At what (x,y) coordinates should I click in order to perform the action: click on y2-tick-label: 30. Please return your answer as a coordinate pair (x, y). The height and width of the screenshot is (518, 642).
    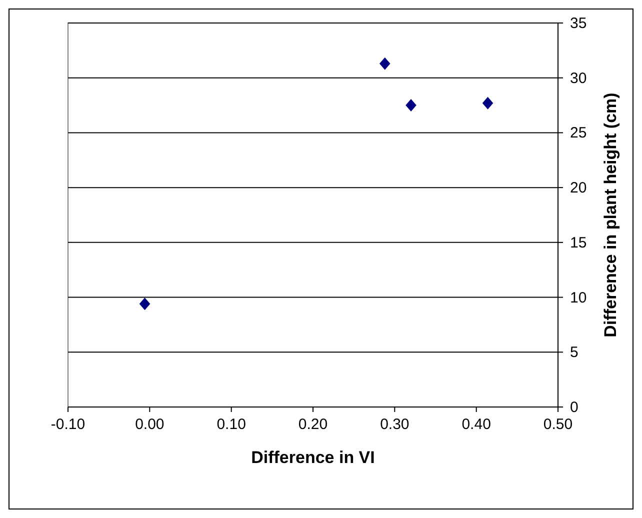
    Looking at the image, I should click on (578, 78).